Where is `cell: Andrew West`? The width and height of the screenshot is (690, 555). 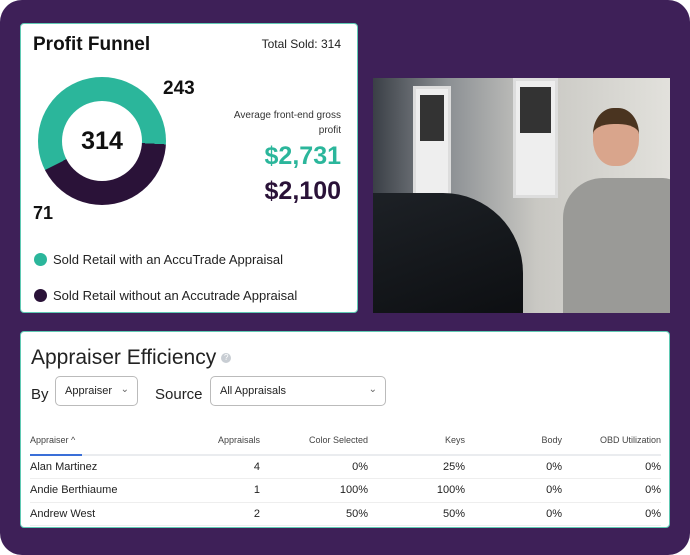
cell: Andrew West is located at coordinates (75, 514).